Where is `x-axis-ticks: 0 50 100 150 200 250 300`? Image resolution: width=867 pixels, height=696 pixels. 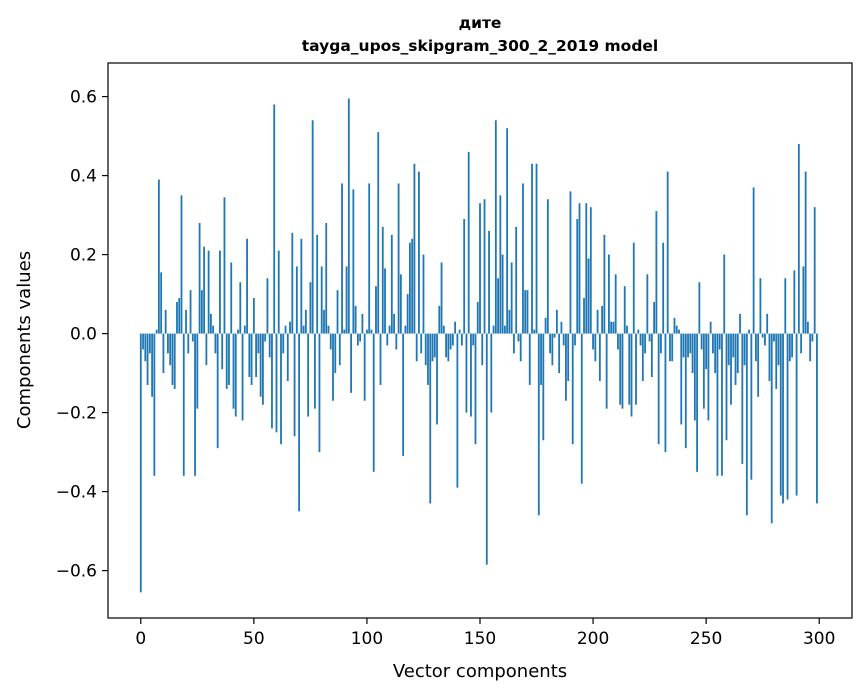
x-axis-ticks: 0 50 100 150 200 250 300 is located at coordinates (485, 633).